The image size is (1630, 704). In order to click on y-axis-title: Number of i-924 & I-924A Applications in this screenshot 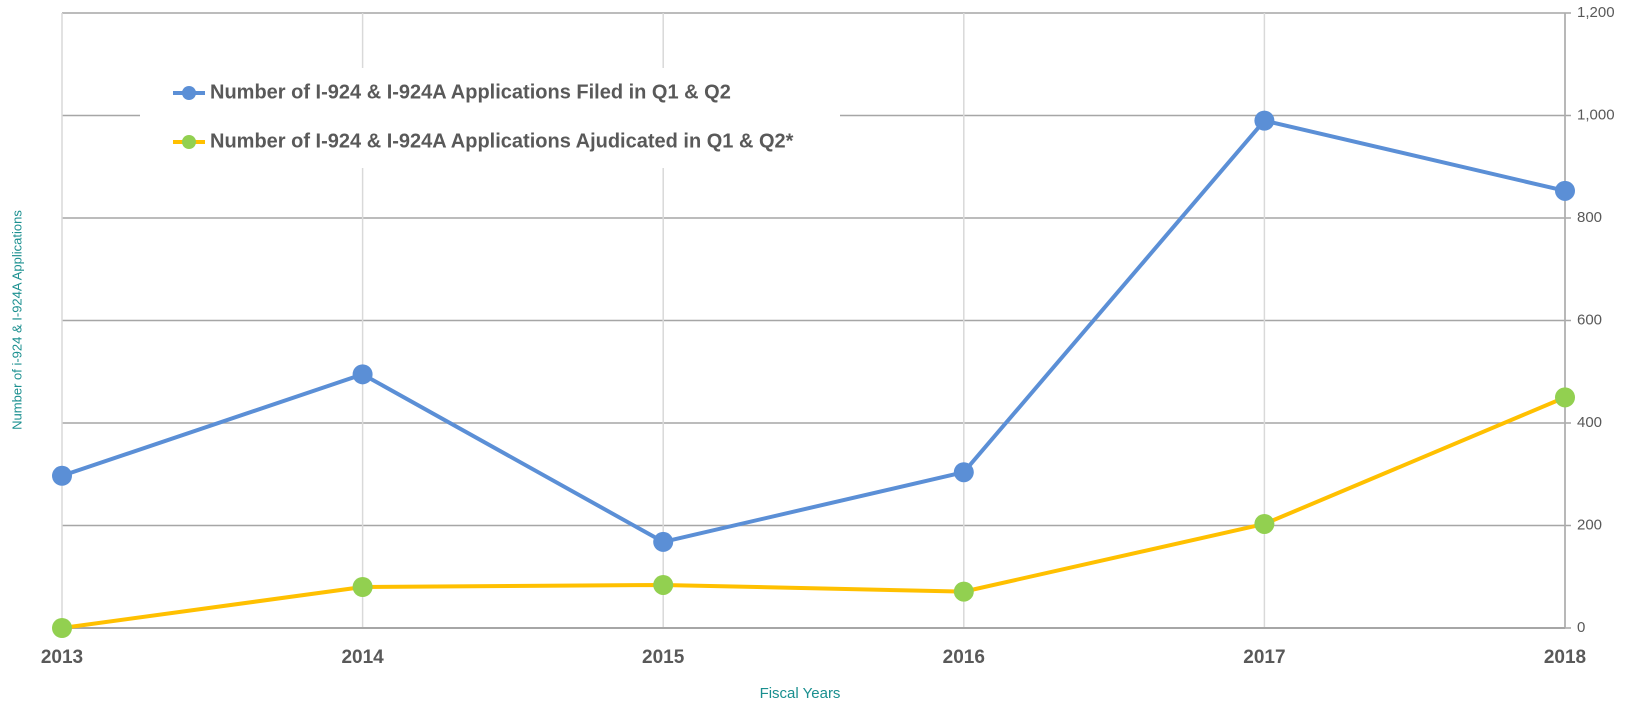, I will do `click(16, 320)`.